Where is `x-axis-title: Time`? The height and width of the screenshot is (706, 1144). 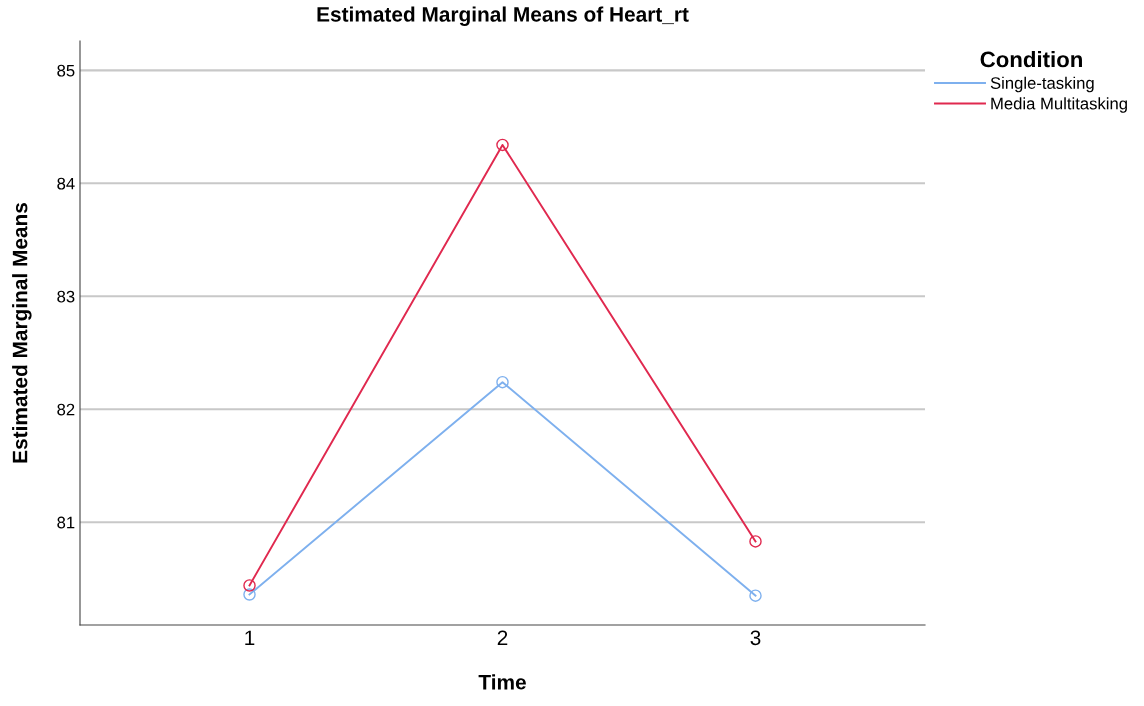
x-axis-title: Time is located at coordinates (502, 682).